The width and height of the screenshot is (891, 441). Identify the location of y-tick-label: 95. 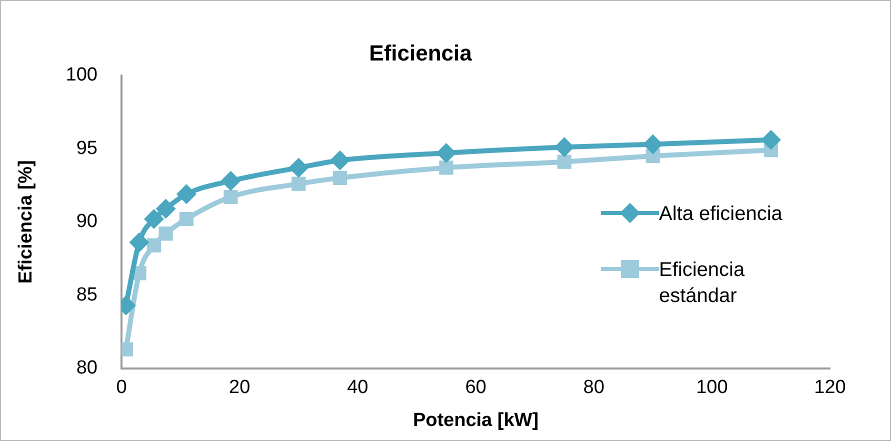
(87, 148).